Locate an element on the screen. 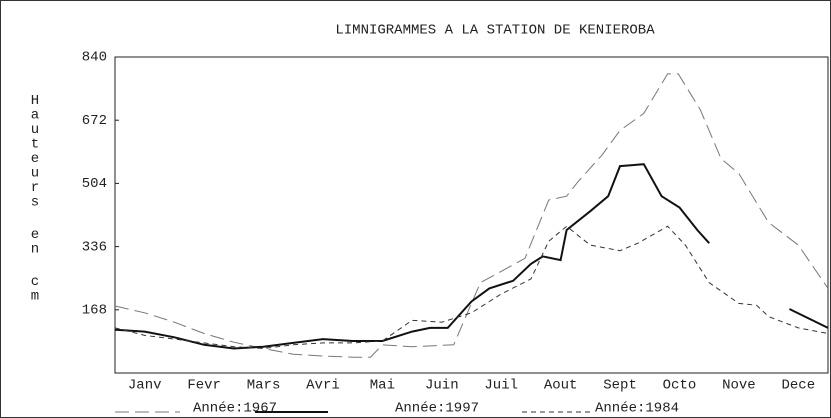  legend-label: Année:1984 is located at coordinates (637, 409).